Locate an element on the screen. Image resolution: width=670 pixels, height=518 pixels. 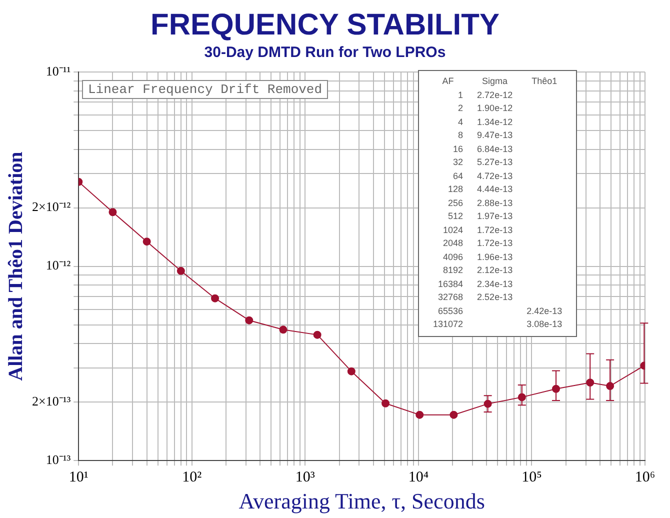
x-tick-label: 10⁵ is located at coordinates (532, 478).